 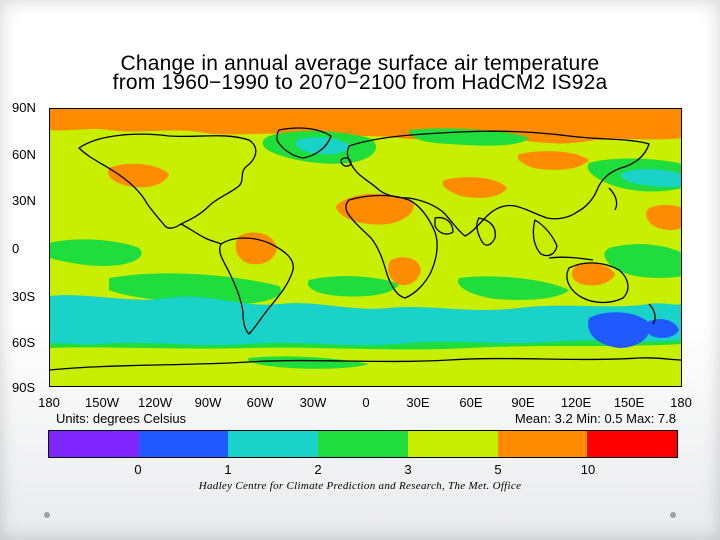 I want to click on coastline-antarctica, so click(x=365, y=364).